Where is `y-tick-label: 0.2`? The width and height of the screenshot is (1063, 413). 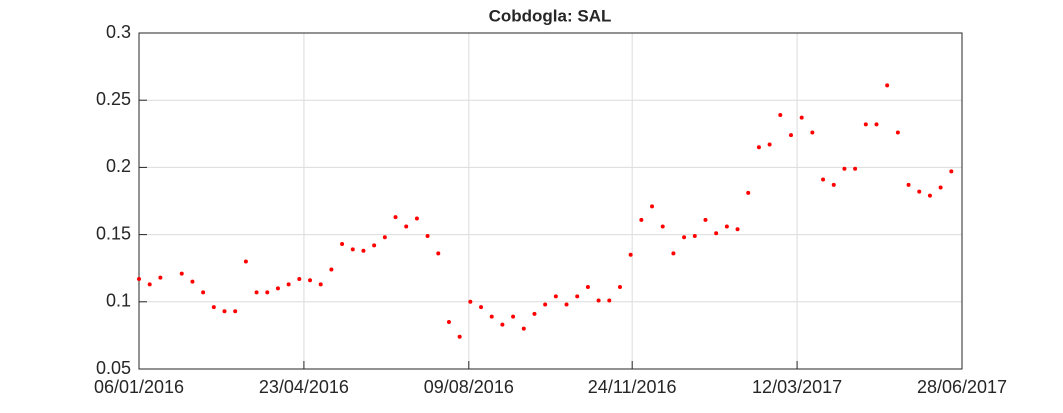 y-tick-label: 0.2 is located at coordinates (118, 166).